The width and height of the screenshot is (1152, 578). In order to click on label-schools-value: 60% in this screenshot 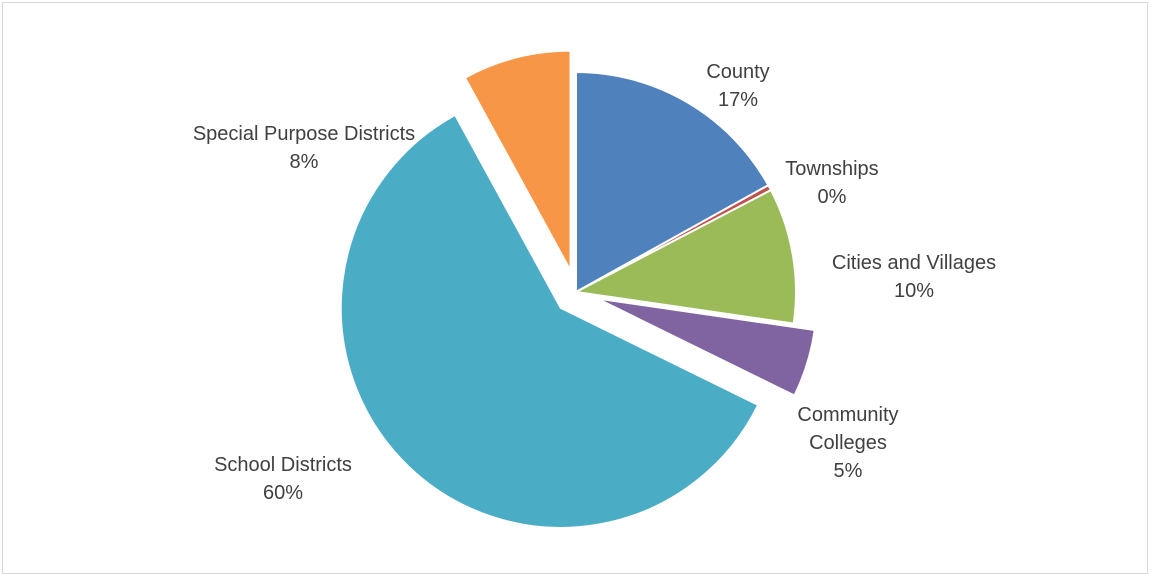, I will do `click(283, 493)`.